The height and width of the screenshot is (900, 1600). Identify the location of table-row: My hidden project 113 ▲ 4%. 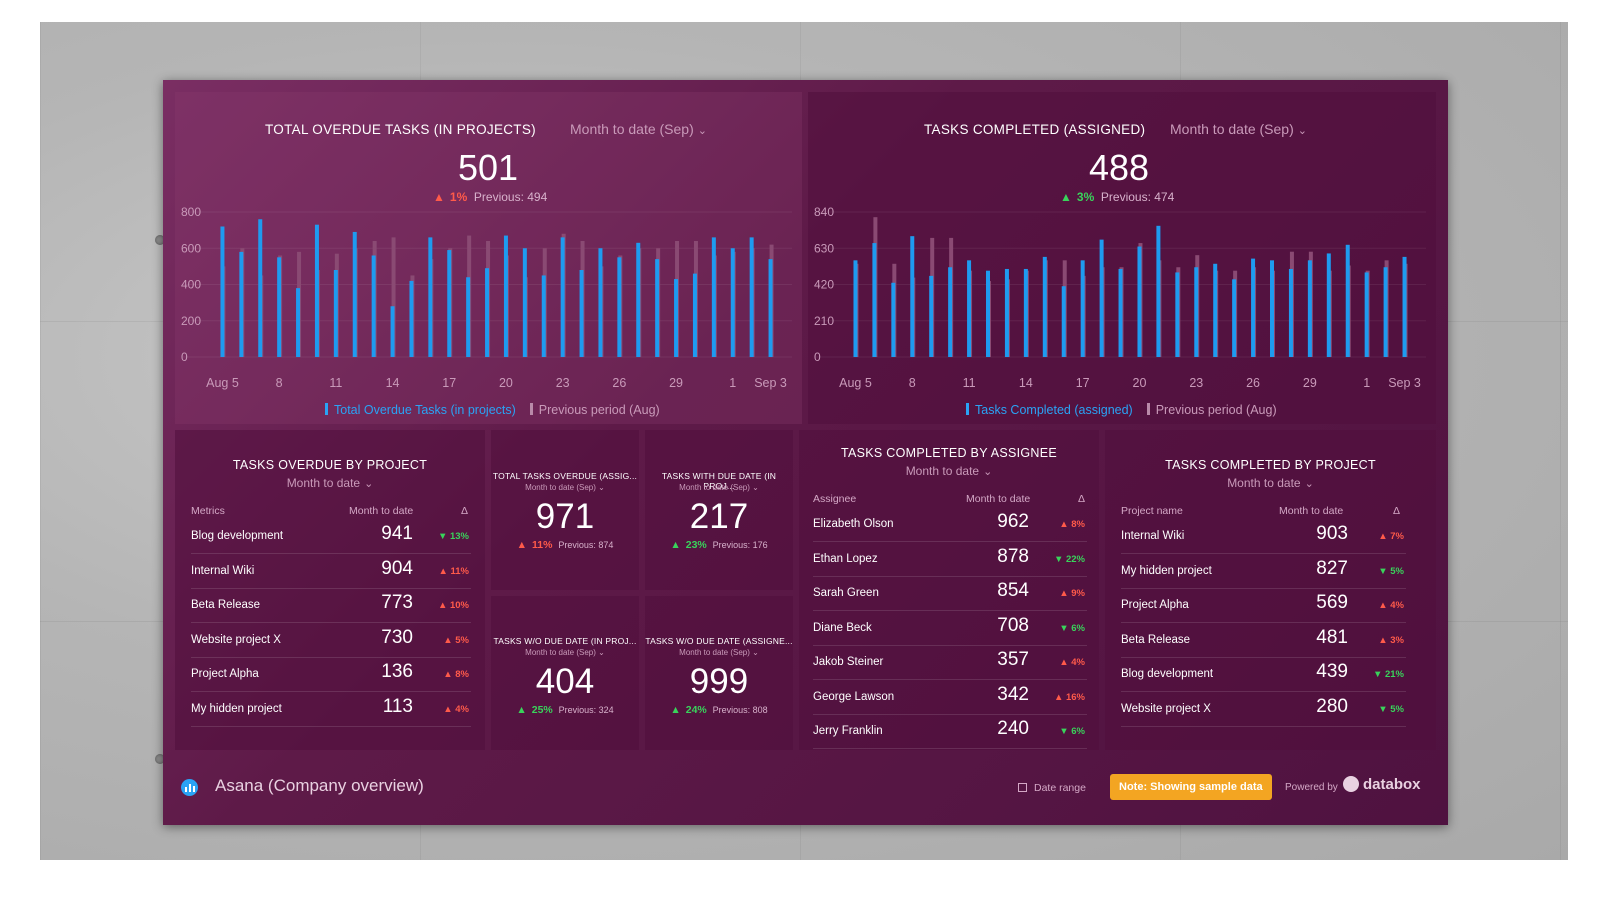
(331, 709).